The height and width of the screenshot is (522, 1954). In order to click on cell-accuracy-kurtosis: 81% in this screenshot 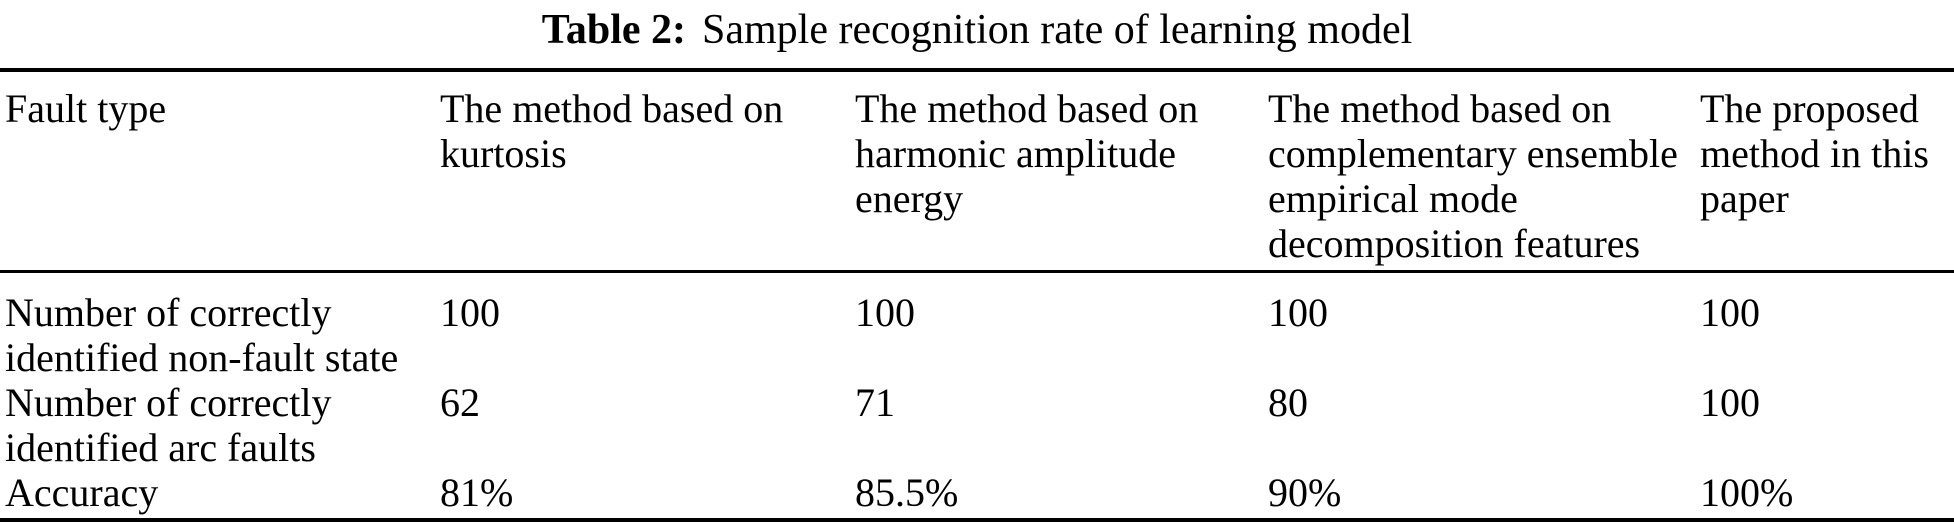, I will do `click(477, 492)`.